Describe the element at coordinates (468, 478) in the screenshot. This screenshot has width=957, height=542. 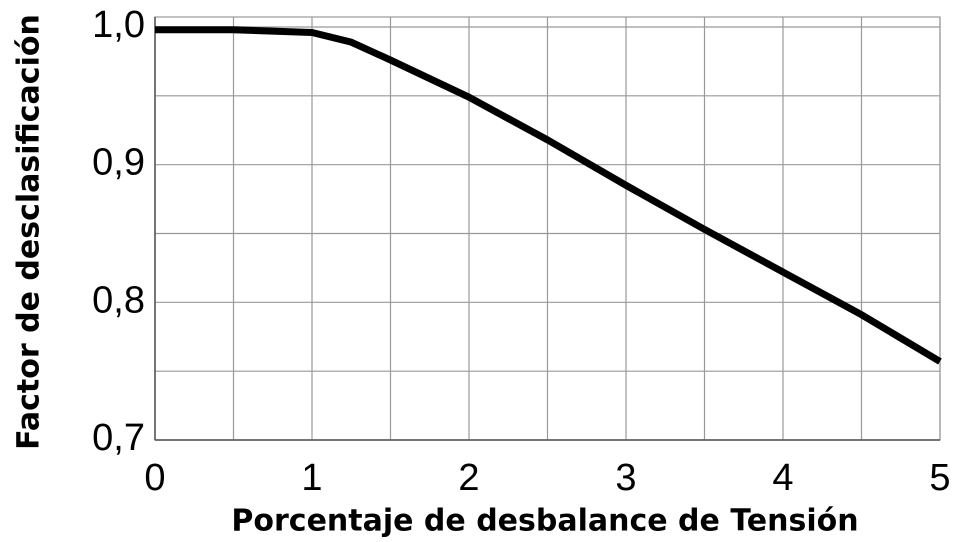
I see `x-tick-label: 2` at that location.